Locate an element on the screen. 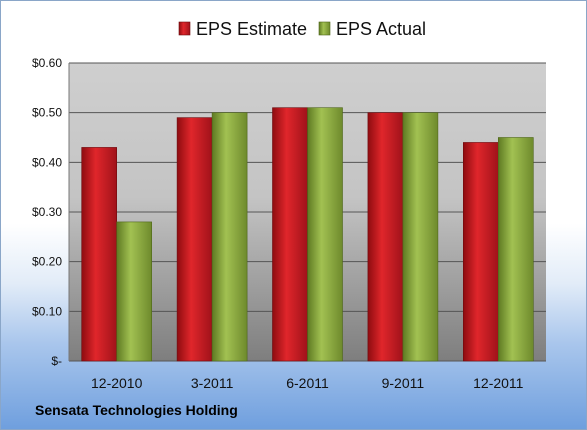 Image resolution: width=587 pixels, height=430 pixels. x-category-label: 12-2011 is located at coordinates (498, 383).